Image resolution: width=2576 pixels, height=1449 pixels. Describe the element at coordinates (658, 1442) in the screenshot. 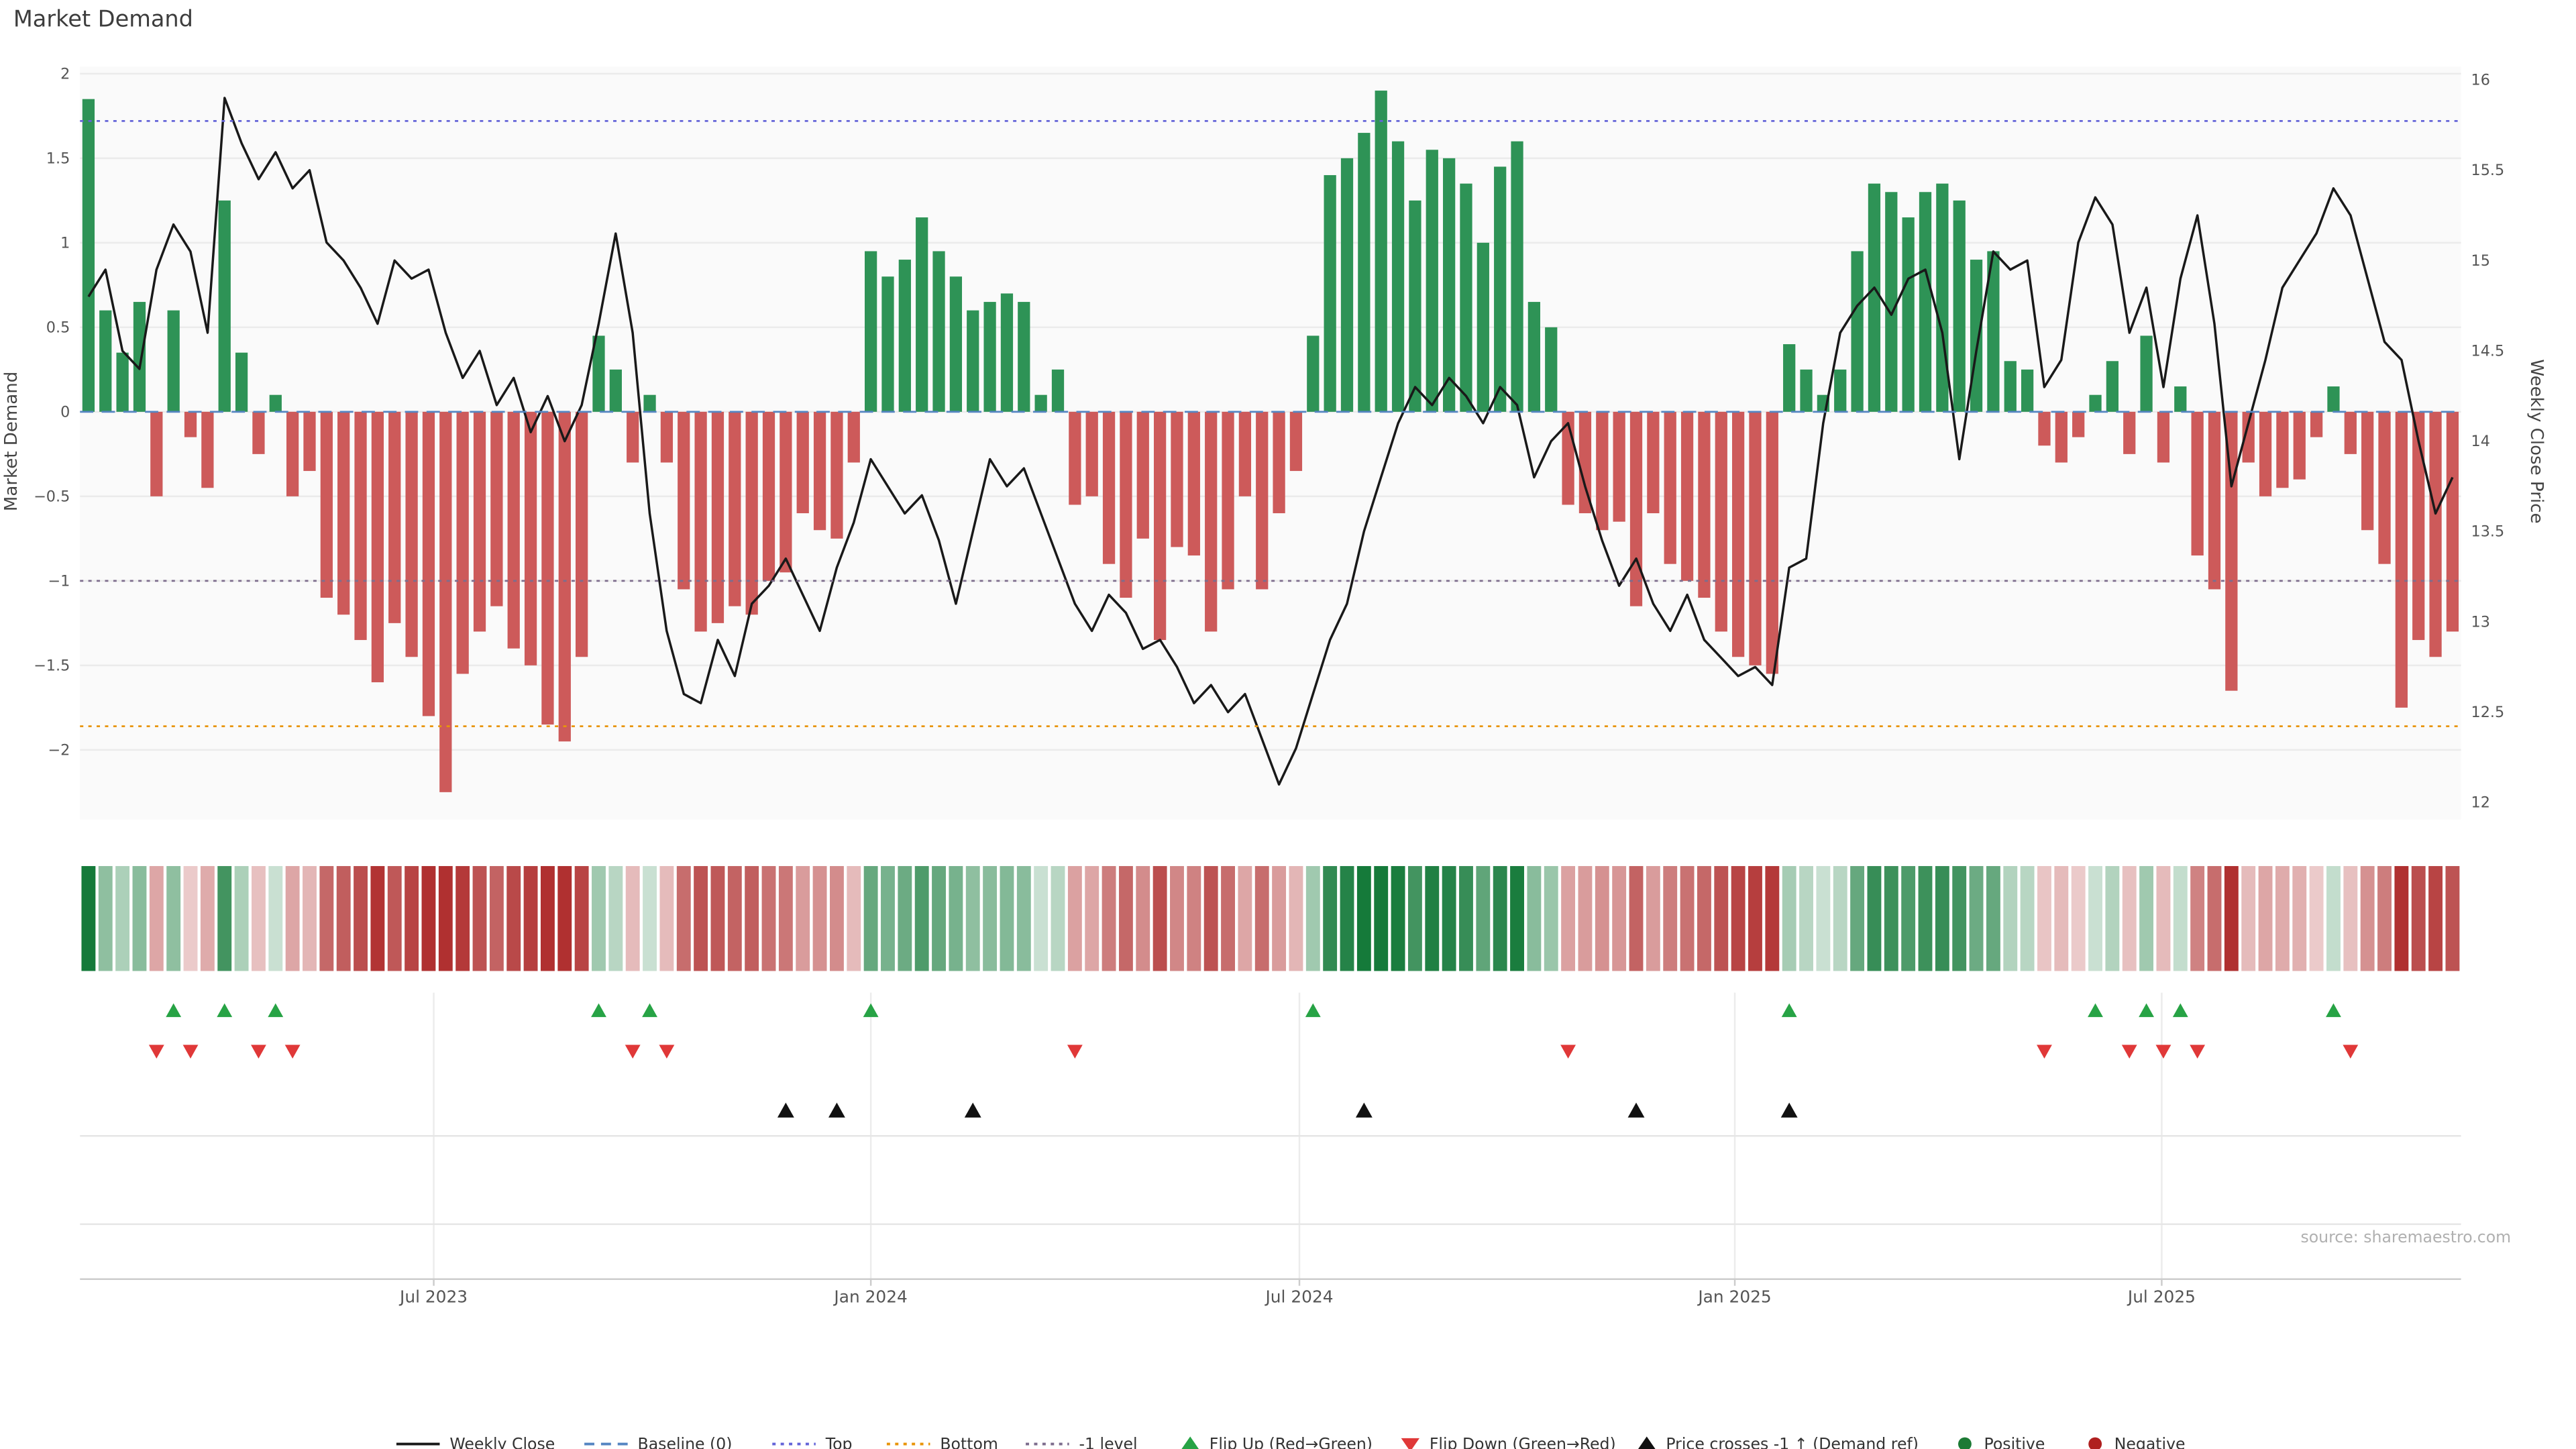

I see `legend-item: Baseline (0)` at that location.